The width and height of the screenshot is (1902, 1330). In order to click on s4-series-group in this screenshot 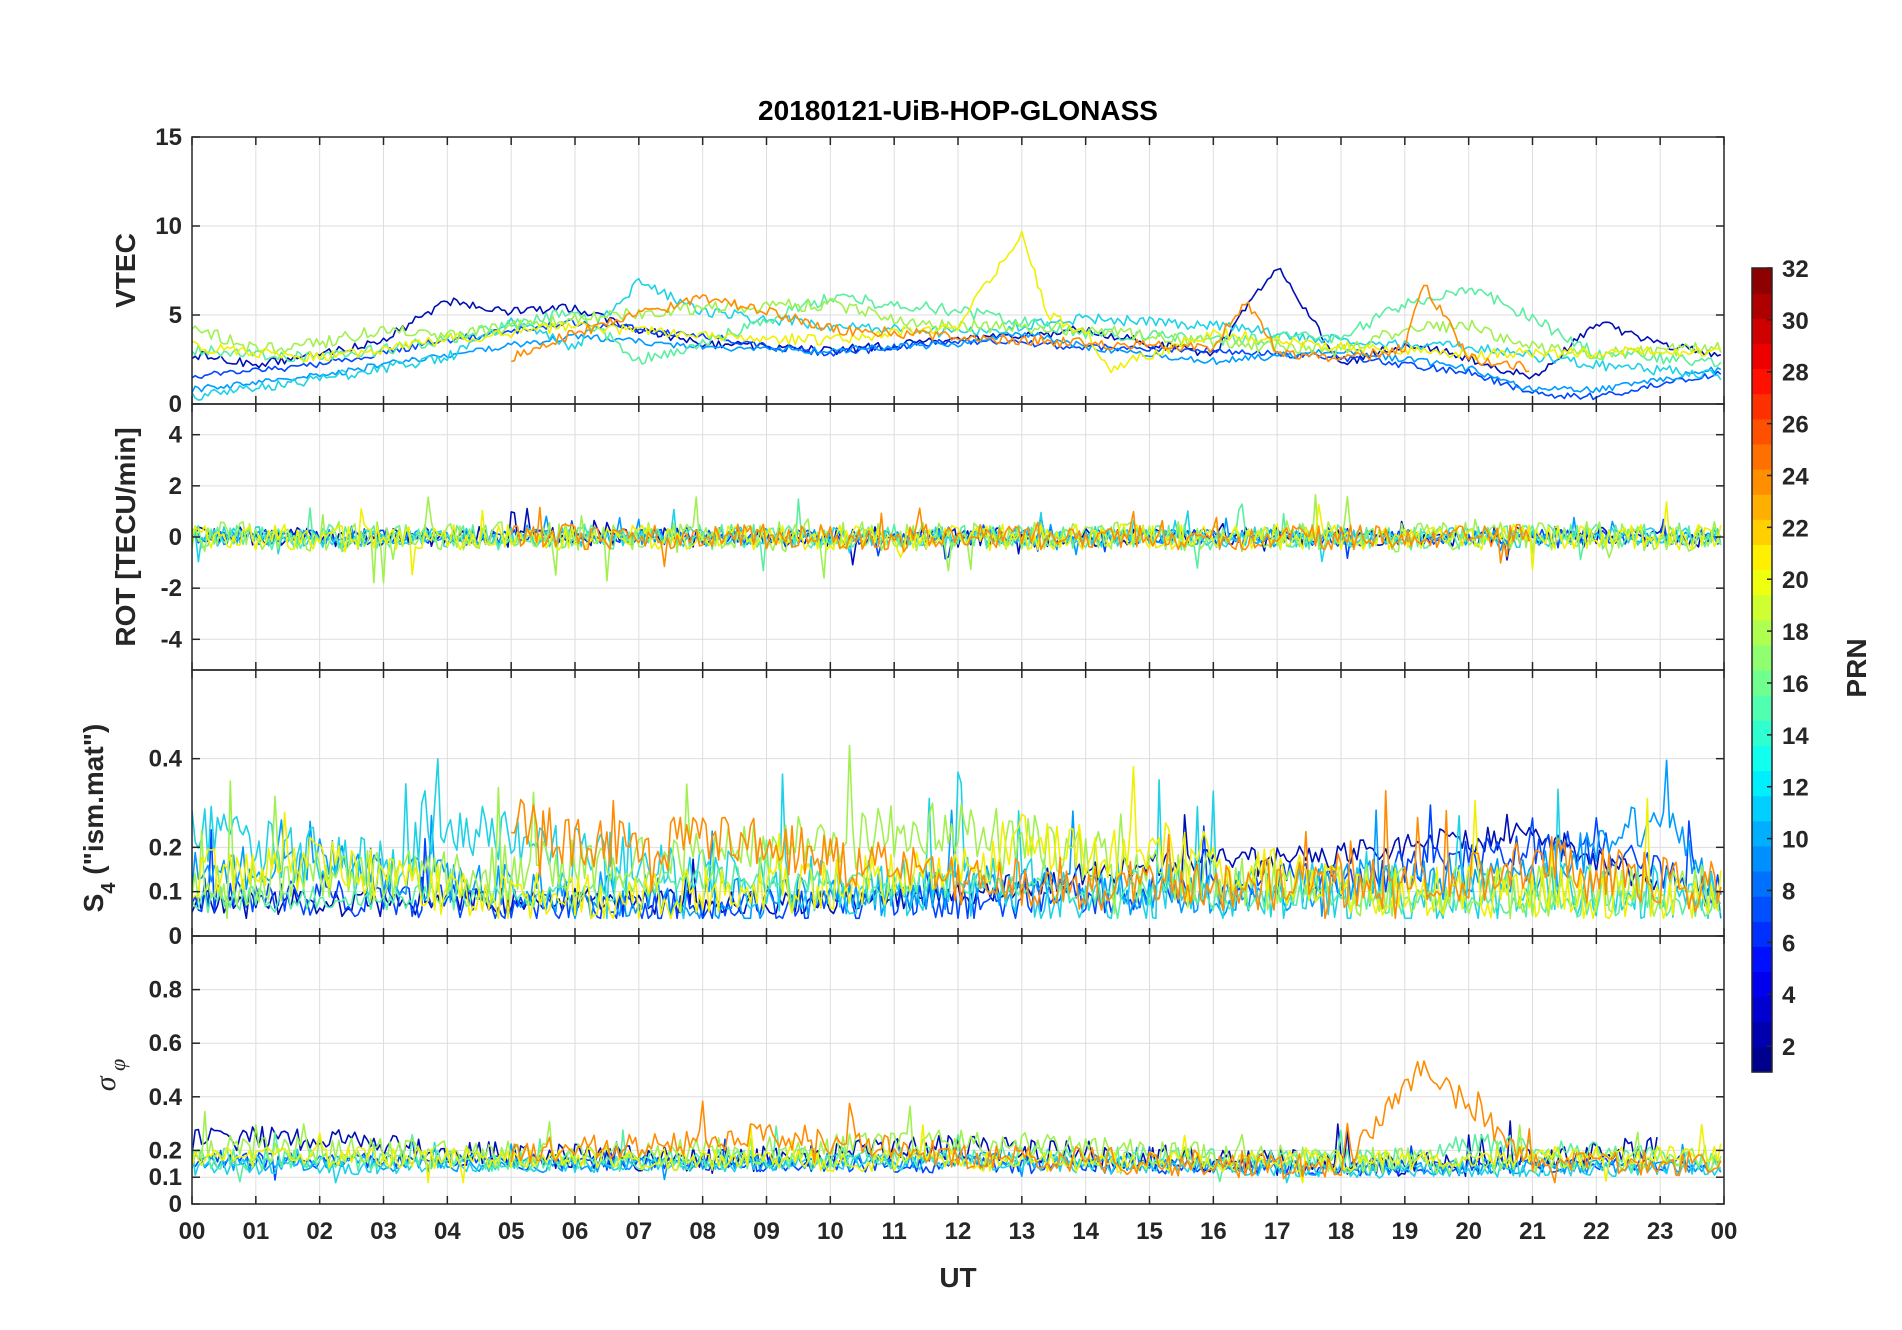, I will do `click(957, 832)`.